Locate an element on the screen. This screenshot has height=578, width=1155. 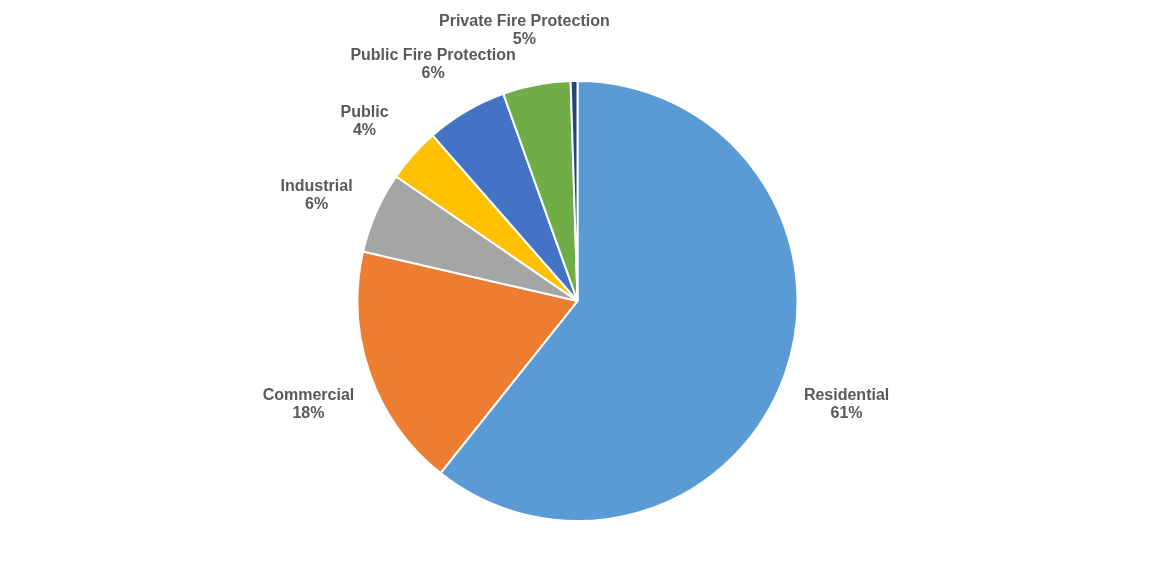
data-label: 61% is located at coordinates (846, 412).